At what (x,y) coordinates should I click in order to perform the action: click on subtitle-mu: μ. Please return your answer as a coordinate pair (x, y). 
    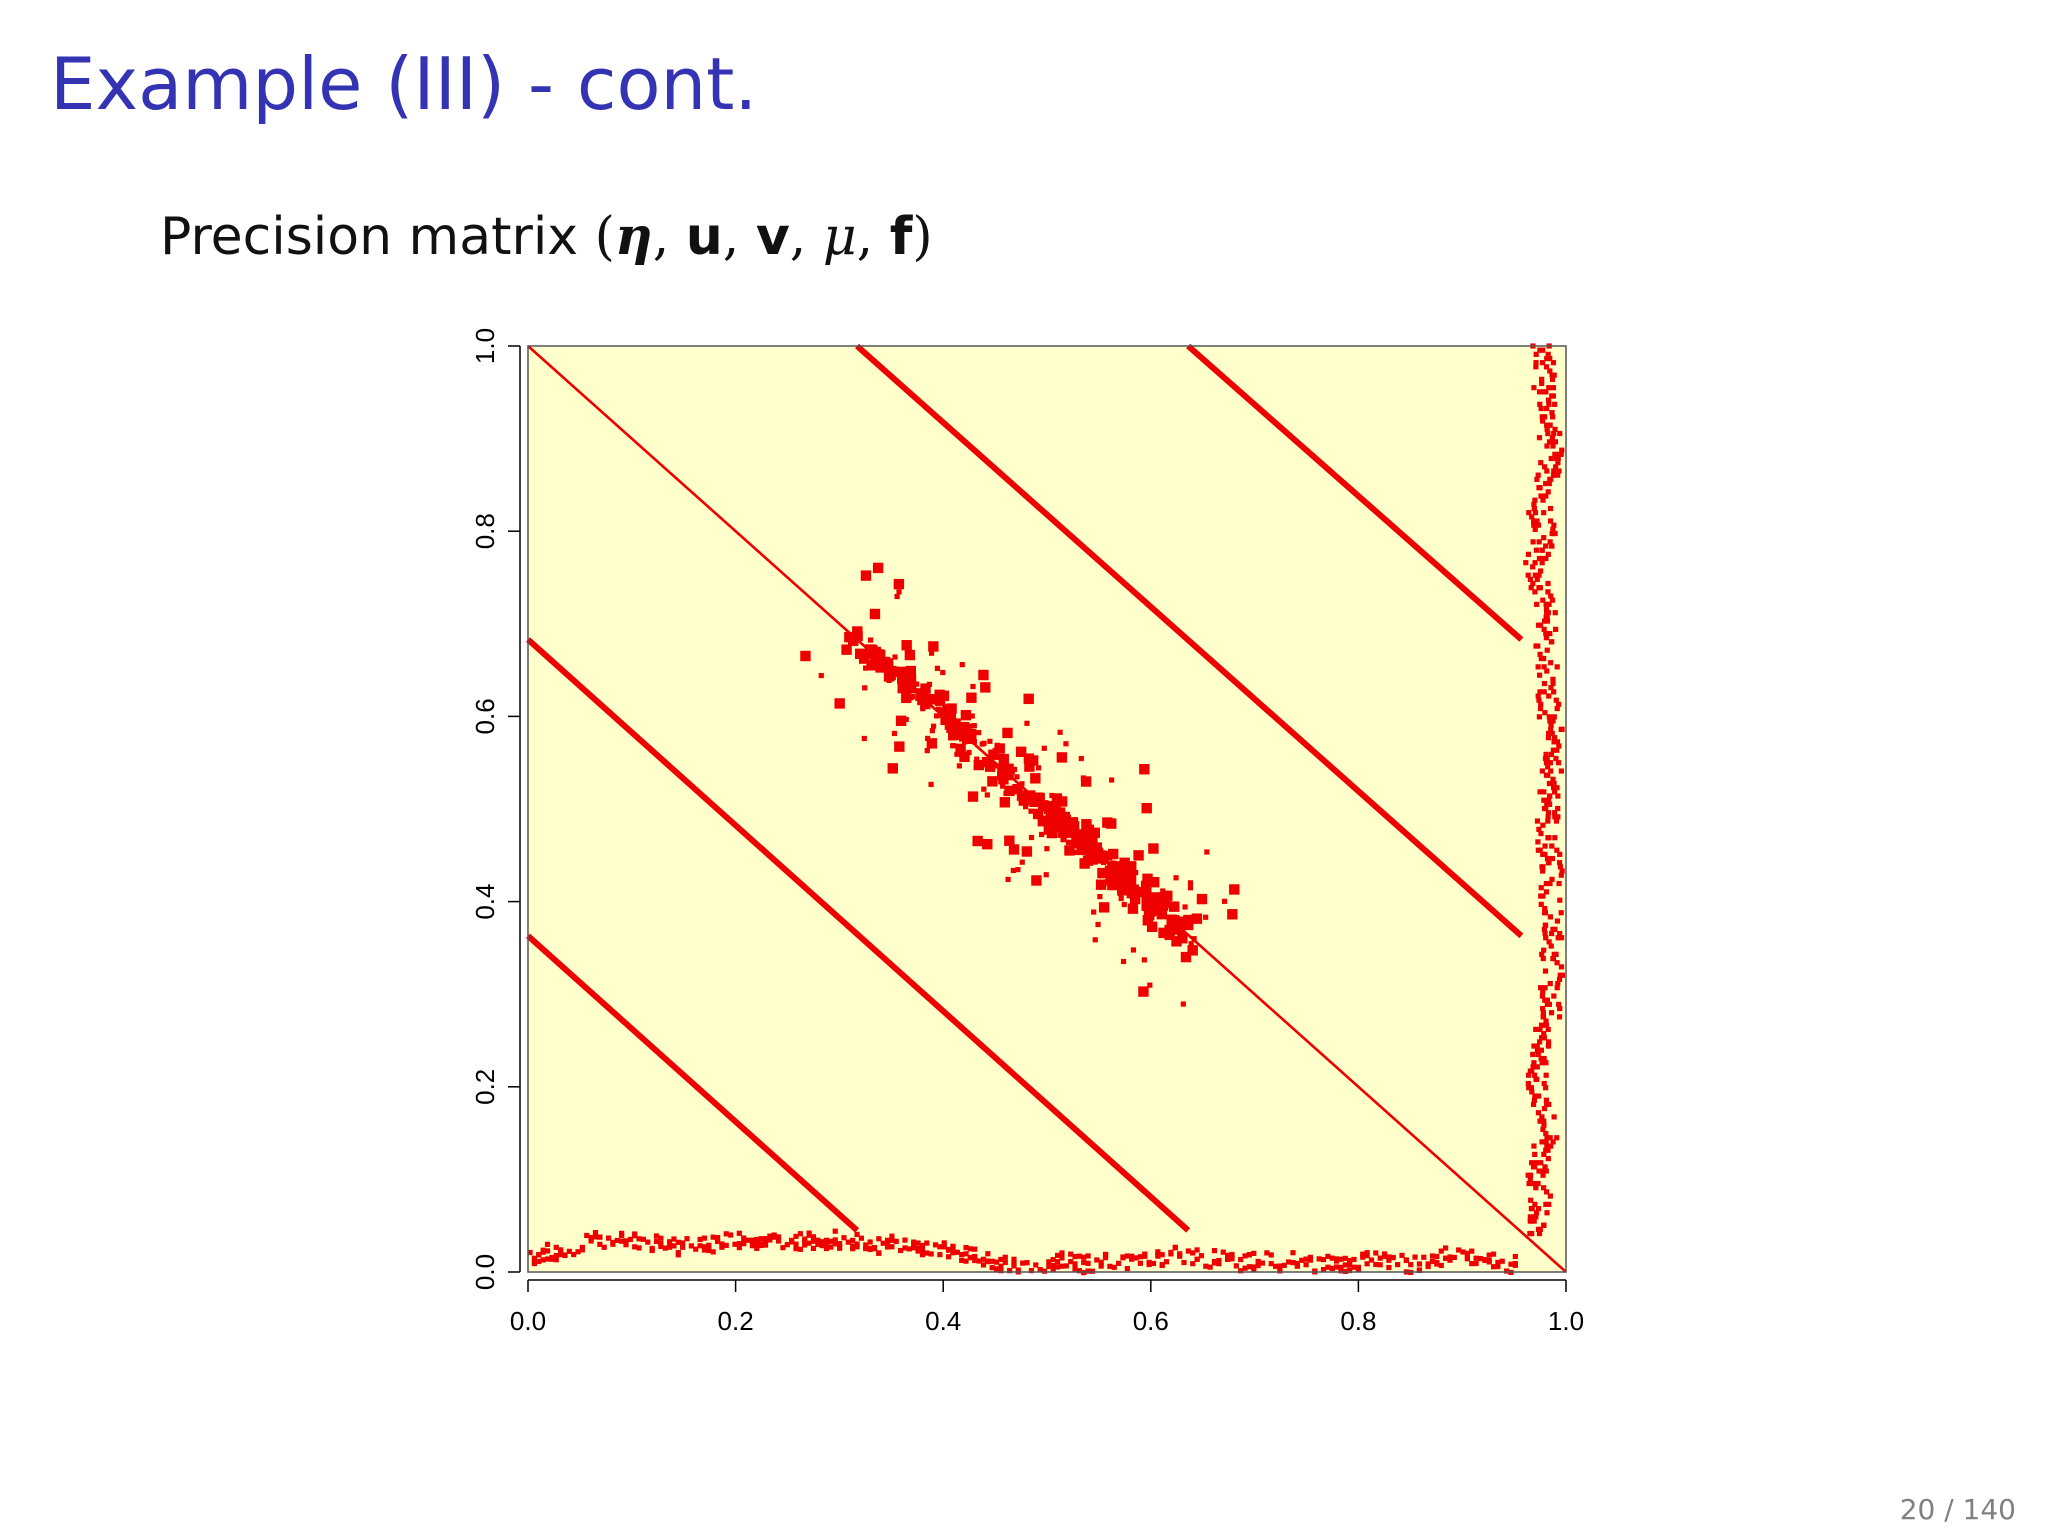
    Looking at the image, I should click on (839, 237).